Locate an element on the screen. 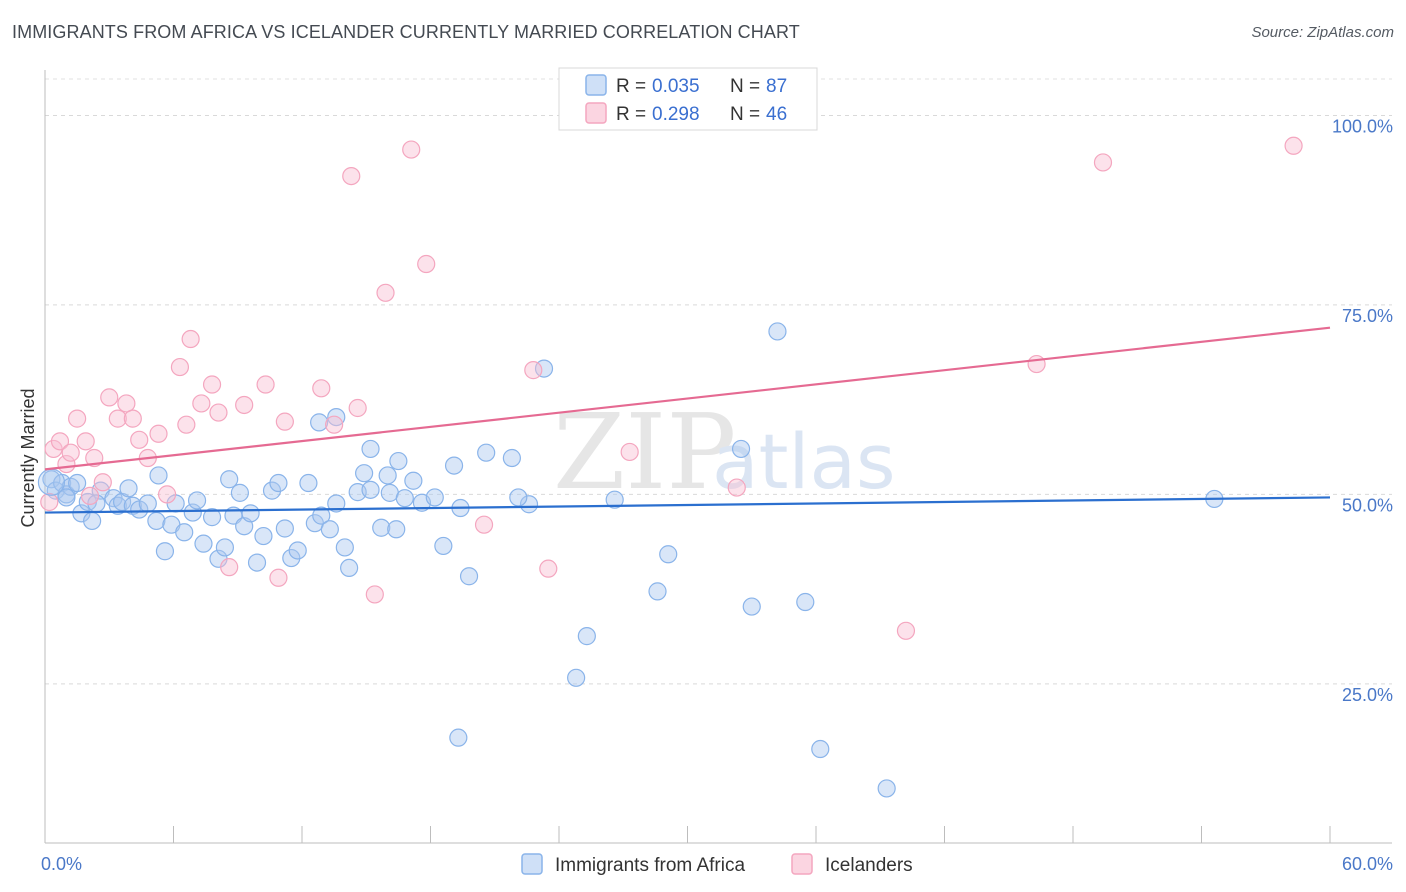  legend-swatch-icelanders is located at coordinates (596, 113).